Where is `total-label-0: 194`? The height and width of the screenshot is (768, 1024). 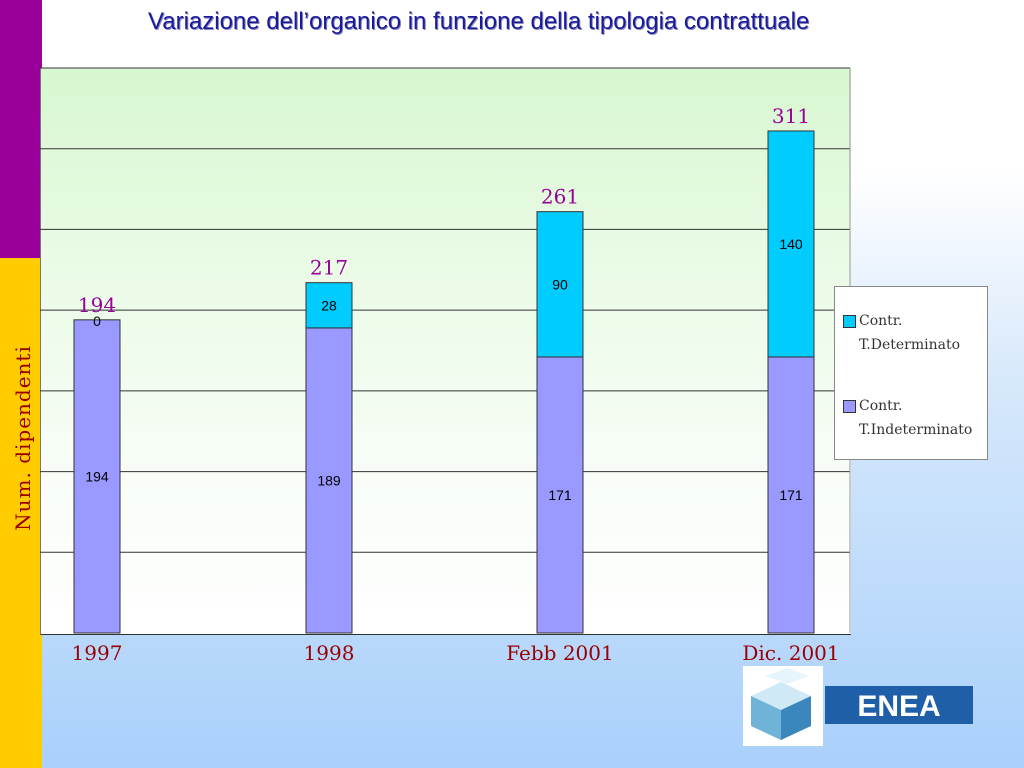
total-label-0: 194 is located at coordinates (97, 305).